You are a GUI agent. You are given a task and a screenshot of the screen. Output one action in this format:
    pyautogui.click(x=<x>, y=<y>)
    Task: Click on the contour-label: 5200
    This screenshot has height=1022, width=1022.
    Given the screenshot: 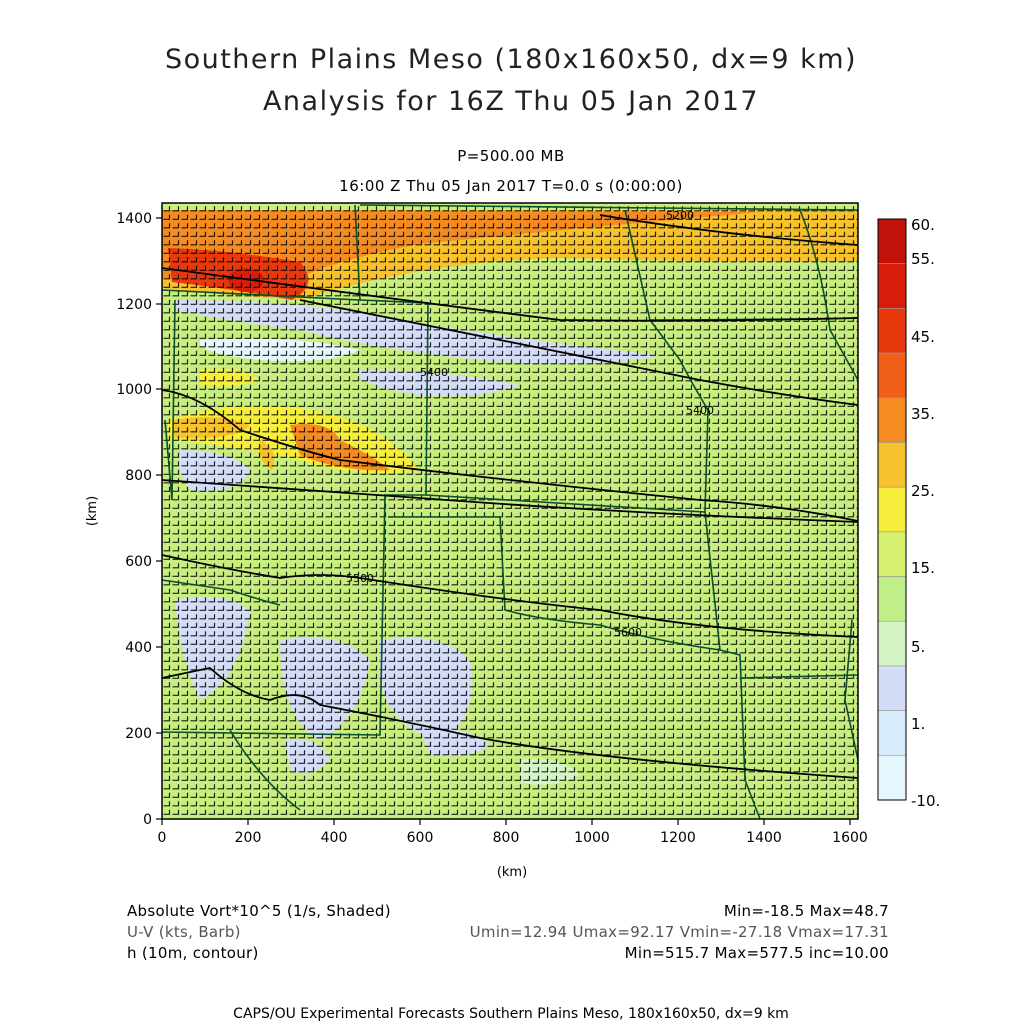 What is the action you would take?
    pyautogui.click(x=680, y=215)
    